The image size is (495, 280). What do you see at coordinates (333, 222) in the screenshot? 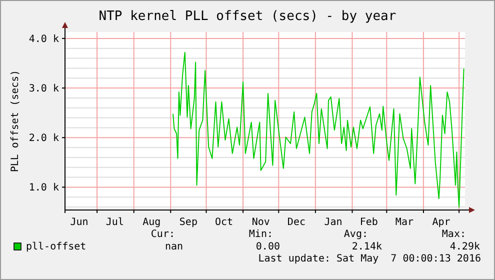
I see `x-tick-label: Jan` at bounding box center [333, 222].